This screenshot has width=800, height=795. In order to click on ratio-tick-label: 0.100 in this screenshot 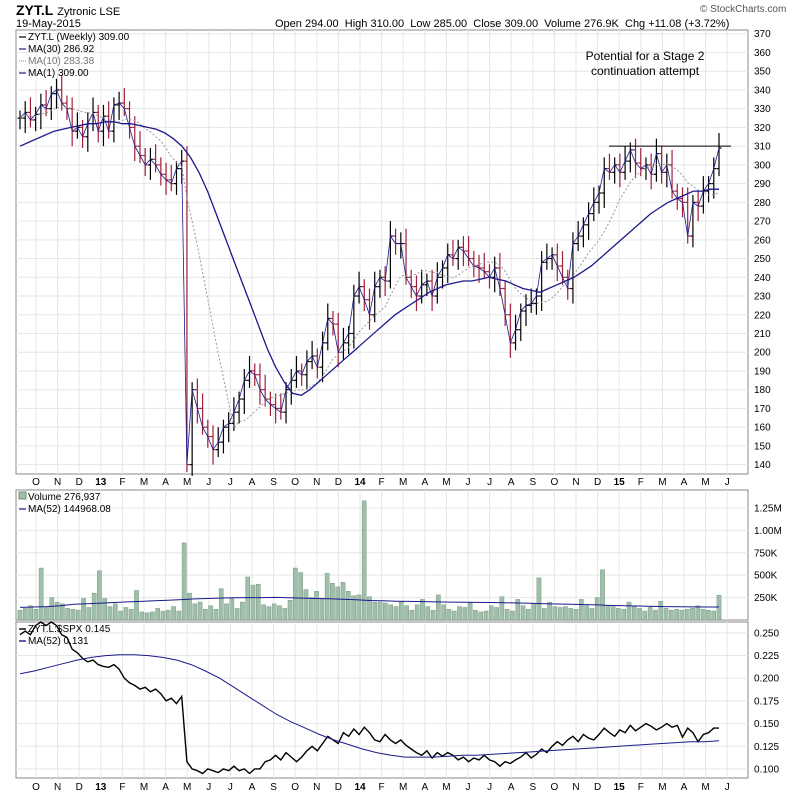, I will do `click(766, 769)`.